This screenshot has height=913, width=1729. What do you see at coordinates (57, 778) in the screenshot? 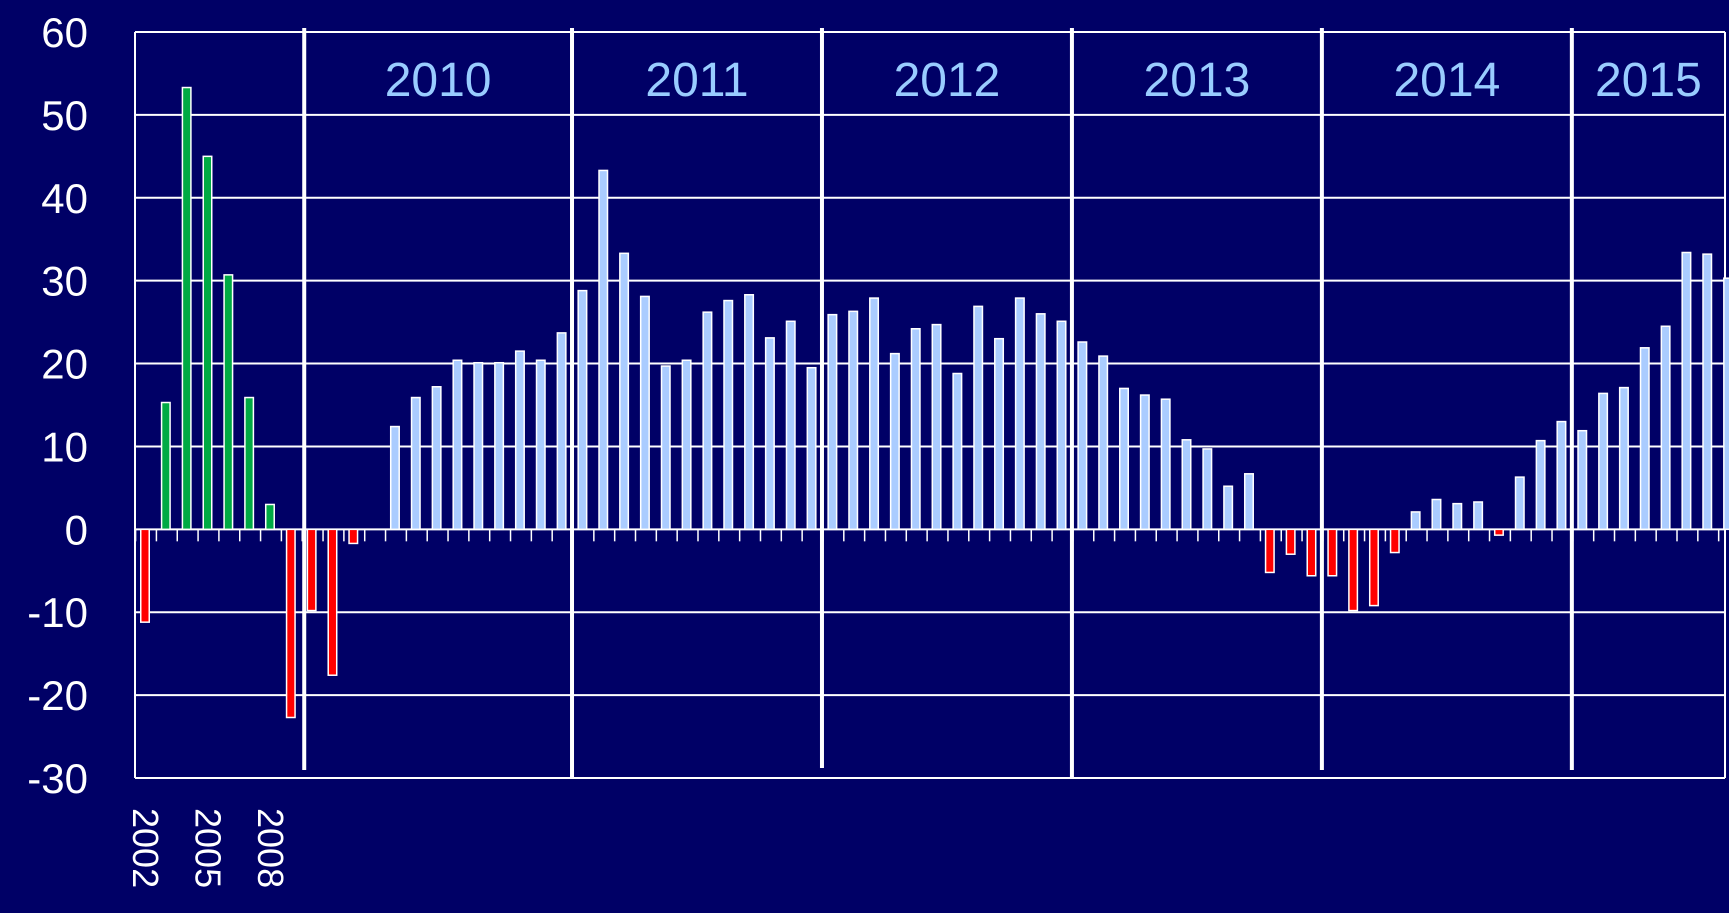
I see `y-tick-label: -30` at bounding box center [57, 778].